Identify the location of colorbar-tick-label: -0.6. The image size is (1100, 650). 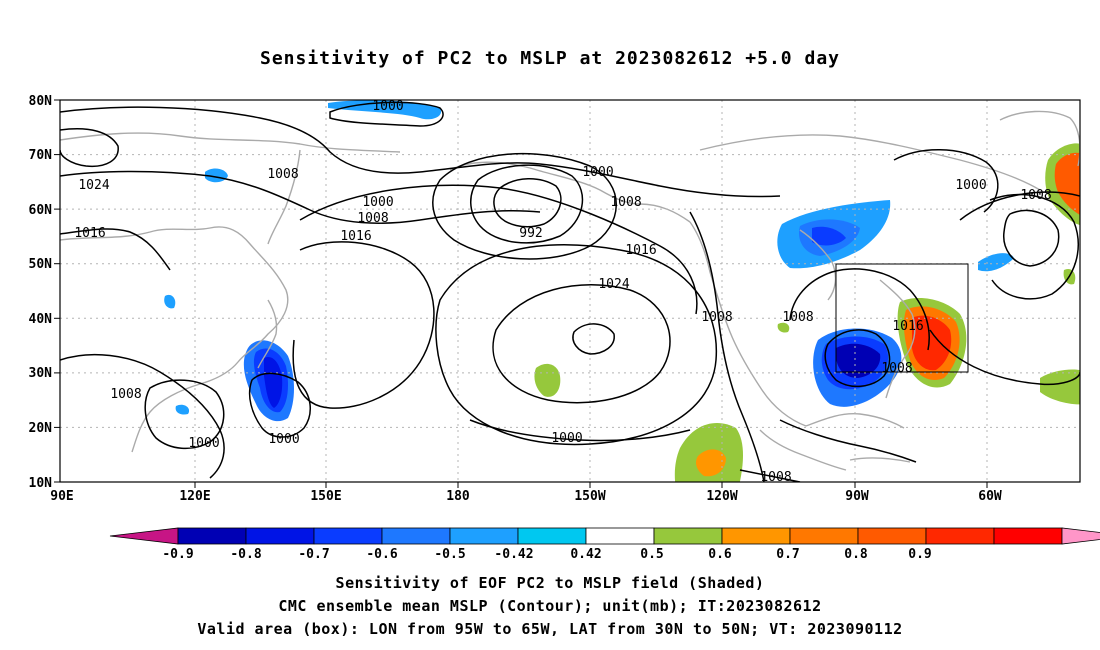
(381, 554).